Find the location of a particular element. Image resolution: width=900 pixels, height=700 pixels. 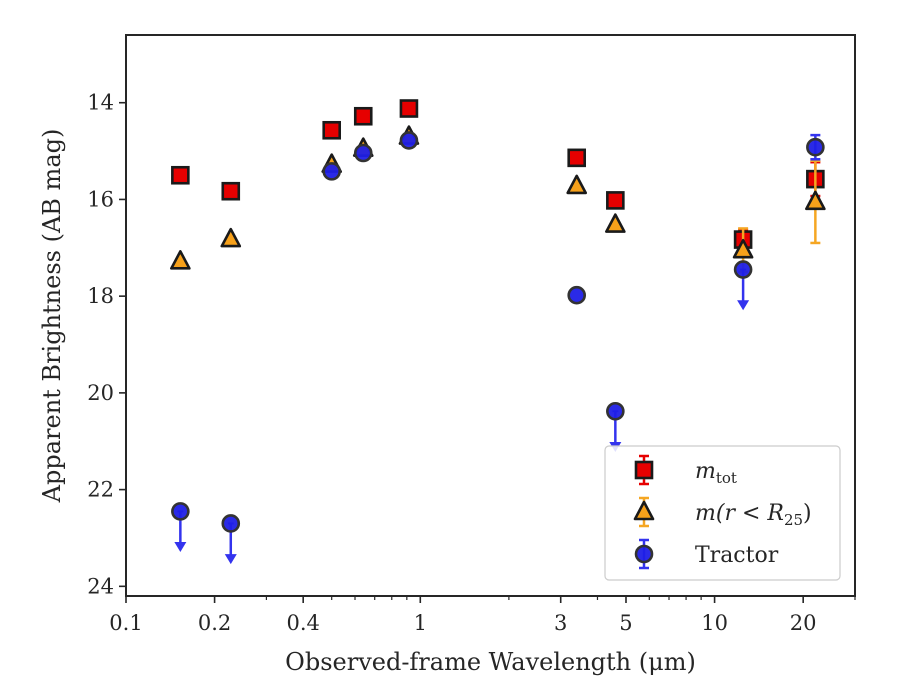

legend-label: m(r < R25) is located at coordinates (753, 515).